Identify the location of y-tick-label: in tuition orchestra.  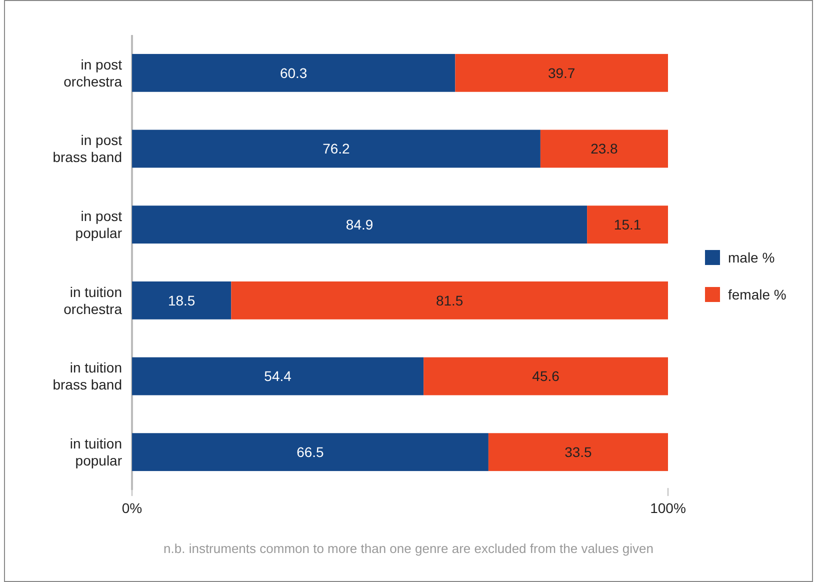
(93, 300).